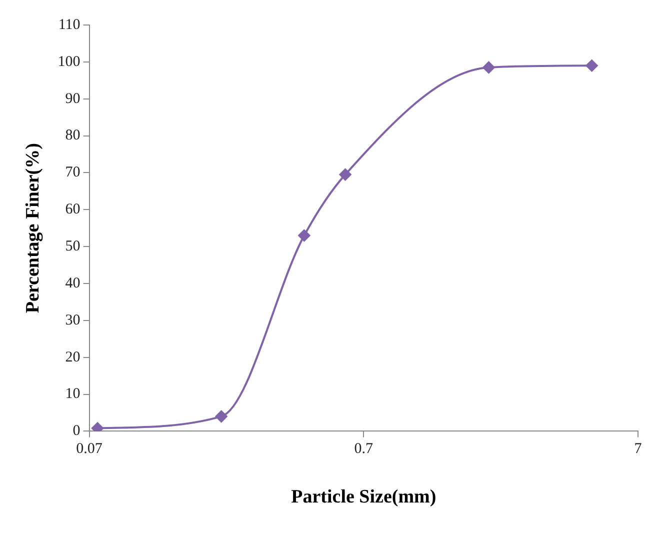 The width and height of the screenshot is (646, 533). Describe the element at coordinates (72, 246) in the screenshot. I see `y-tick-label: 50` at that location.